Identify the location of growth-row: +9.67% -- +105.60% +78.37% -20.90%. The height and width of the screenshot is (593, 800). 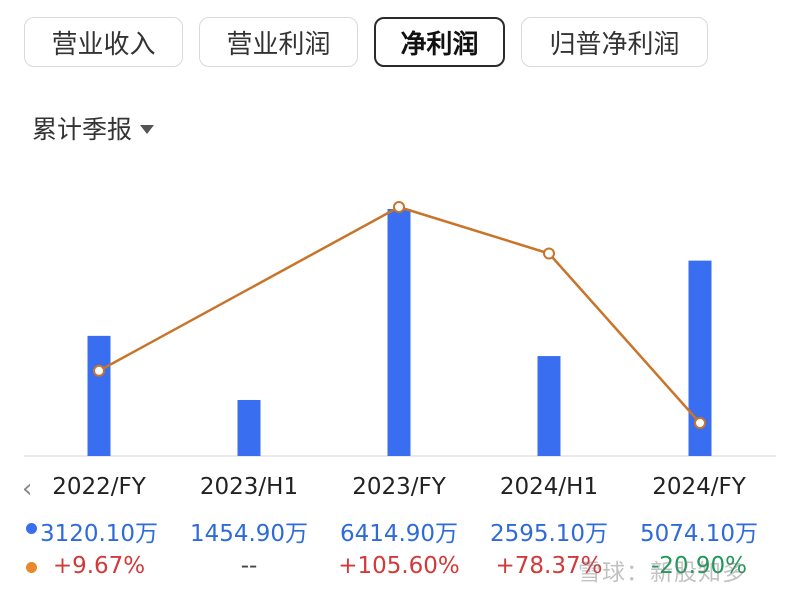
(400, 573).